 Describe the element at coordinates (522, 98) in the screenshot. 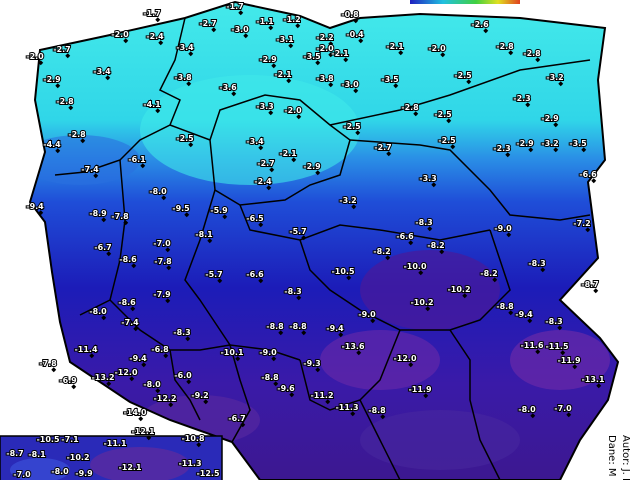

I see `station-label: -2.3` at that location.